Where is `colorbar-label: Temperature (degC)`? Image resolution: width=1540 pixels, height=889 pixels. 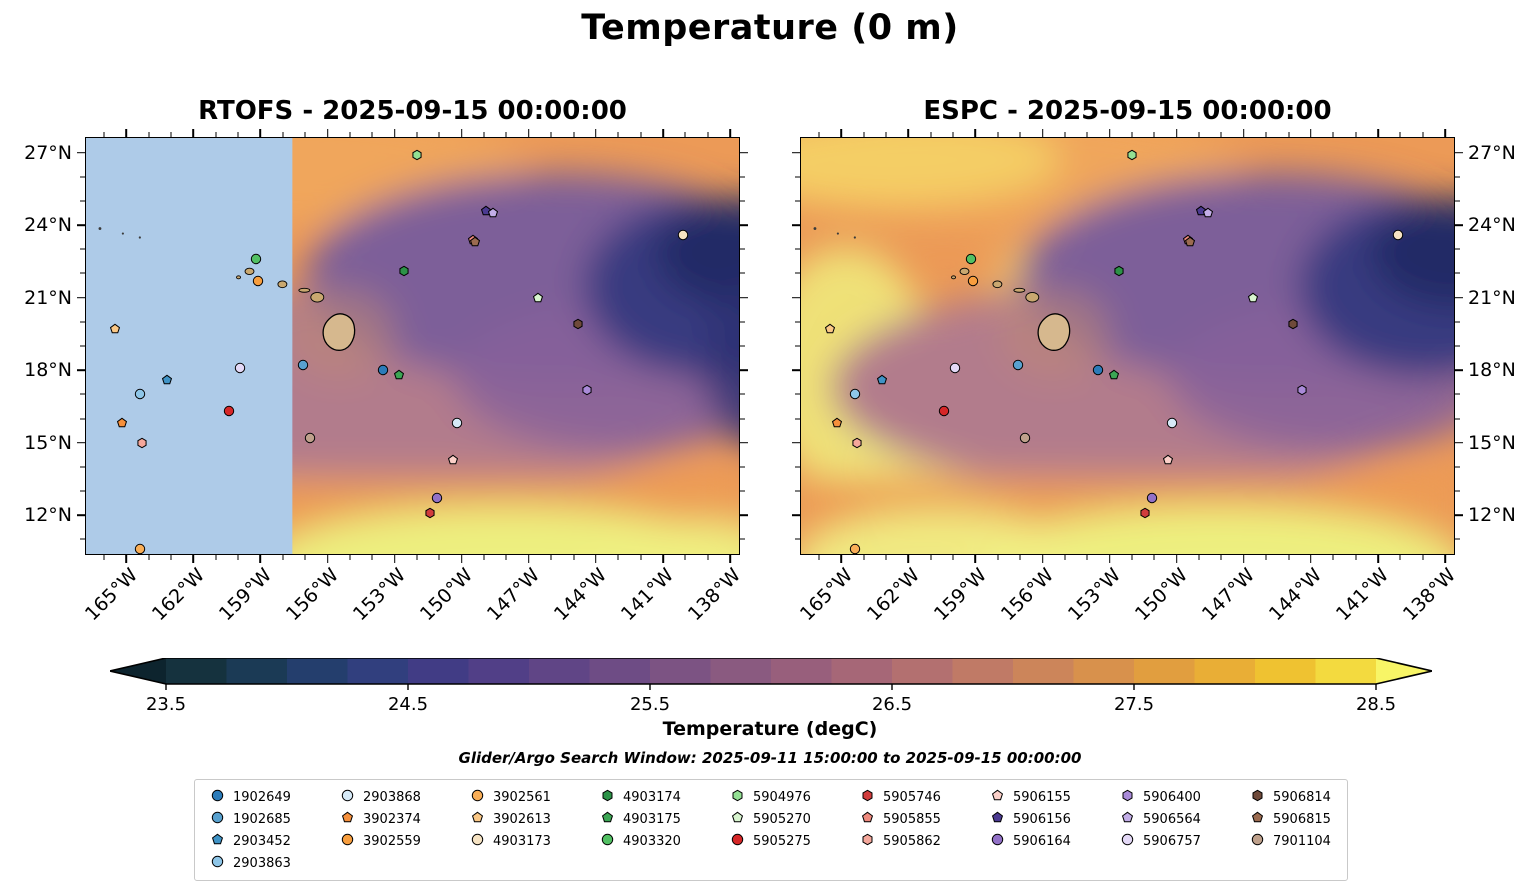
colorbar-label: Temperature (degC) is located at coordinates (770, 729).